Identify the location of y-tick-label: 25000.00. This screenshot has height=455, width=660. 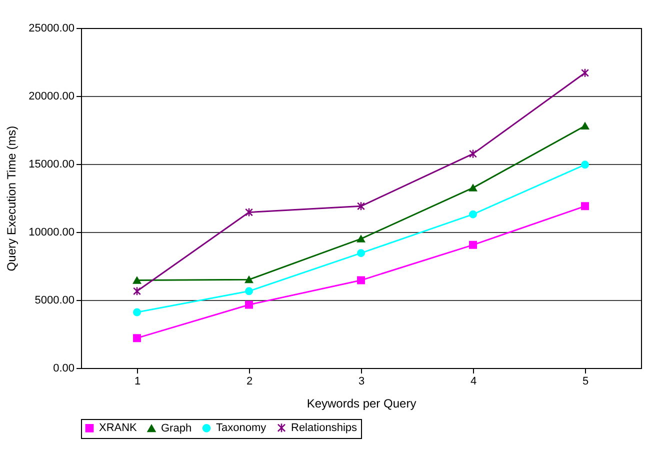
(51, 28).